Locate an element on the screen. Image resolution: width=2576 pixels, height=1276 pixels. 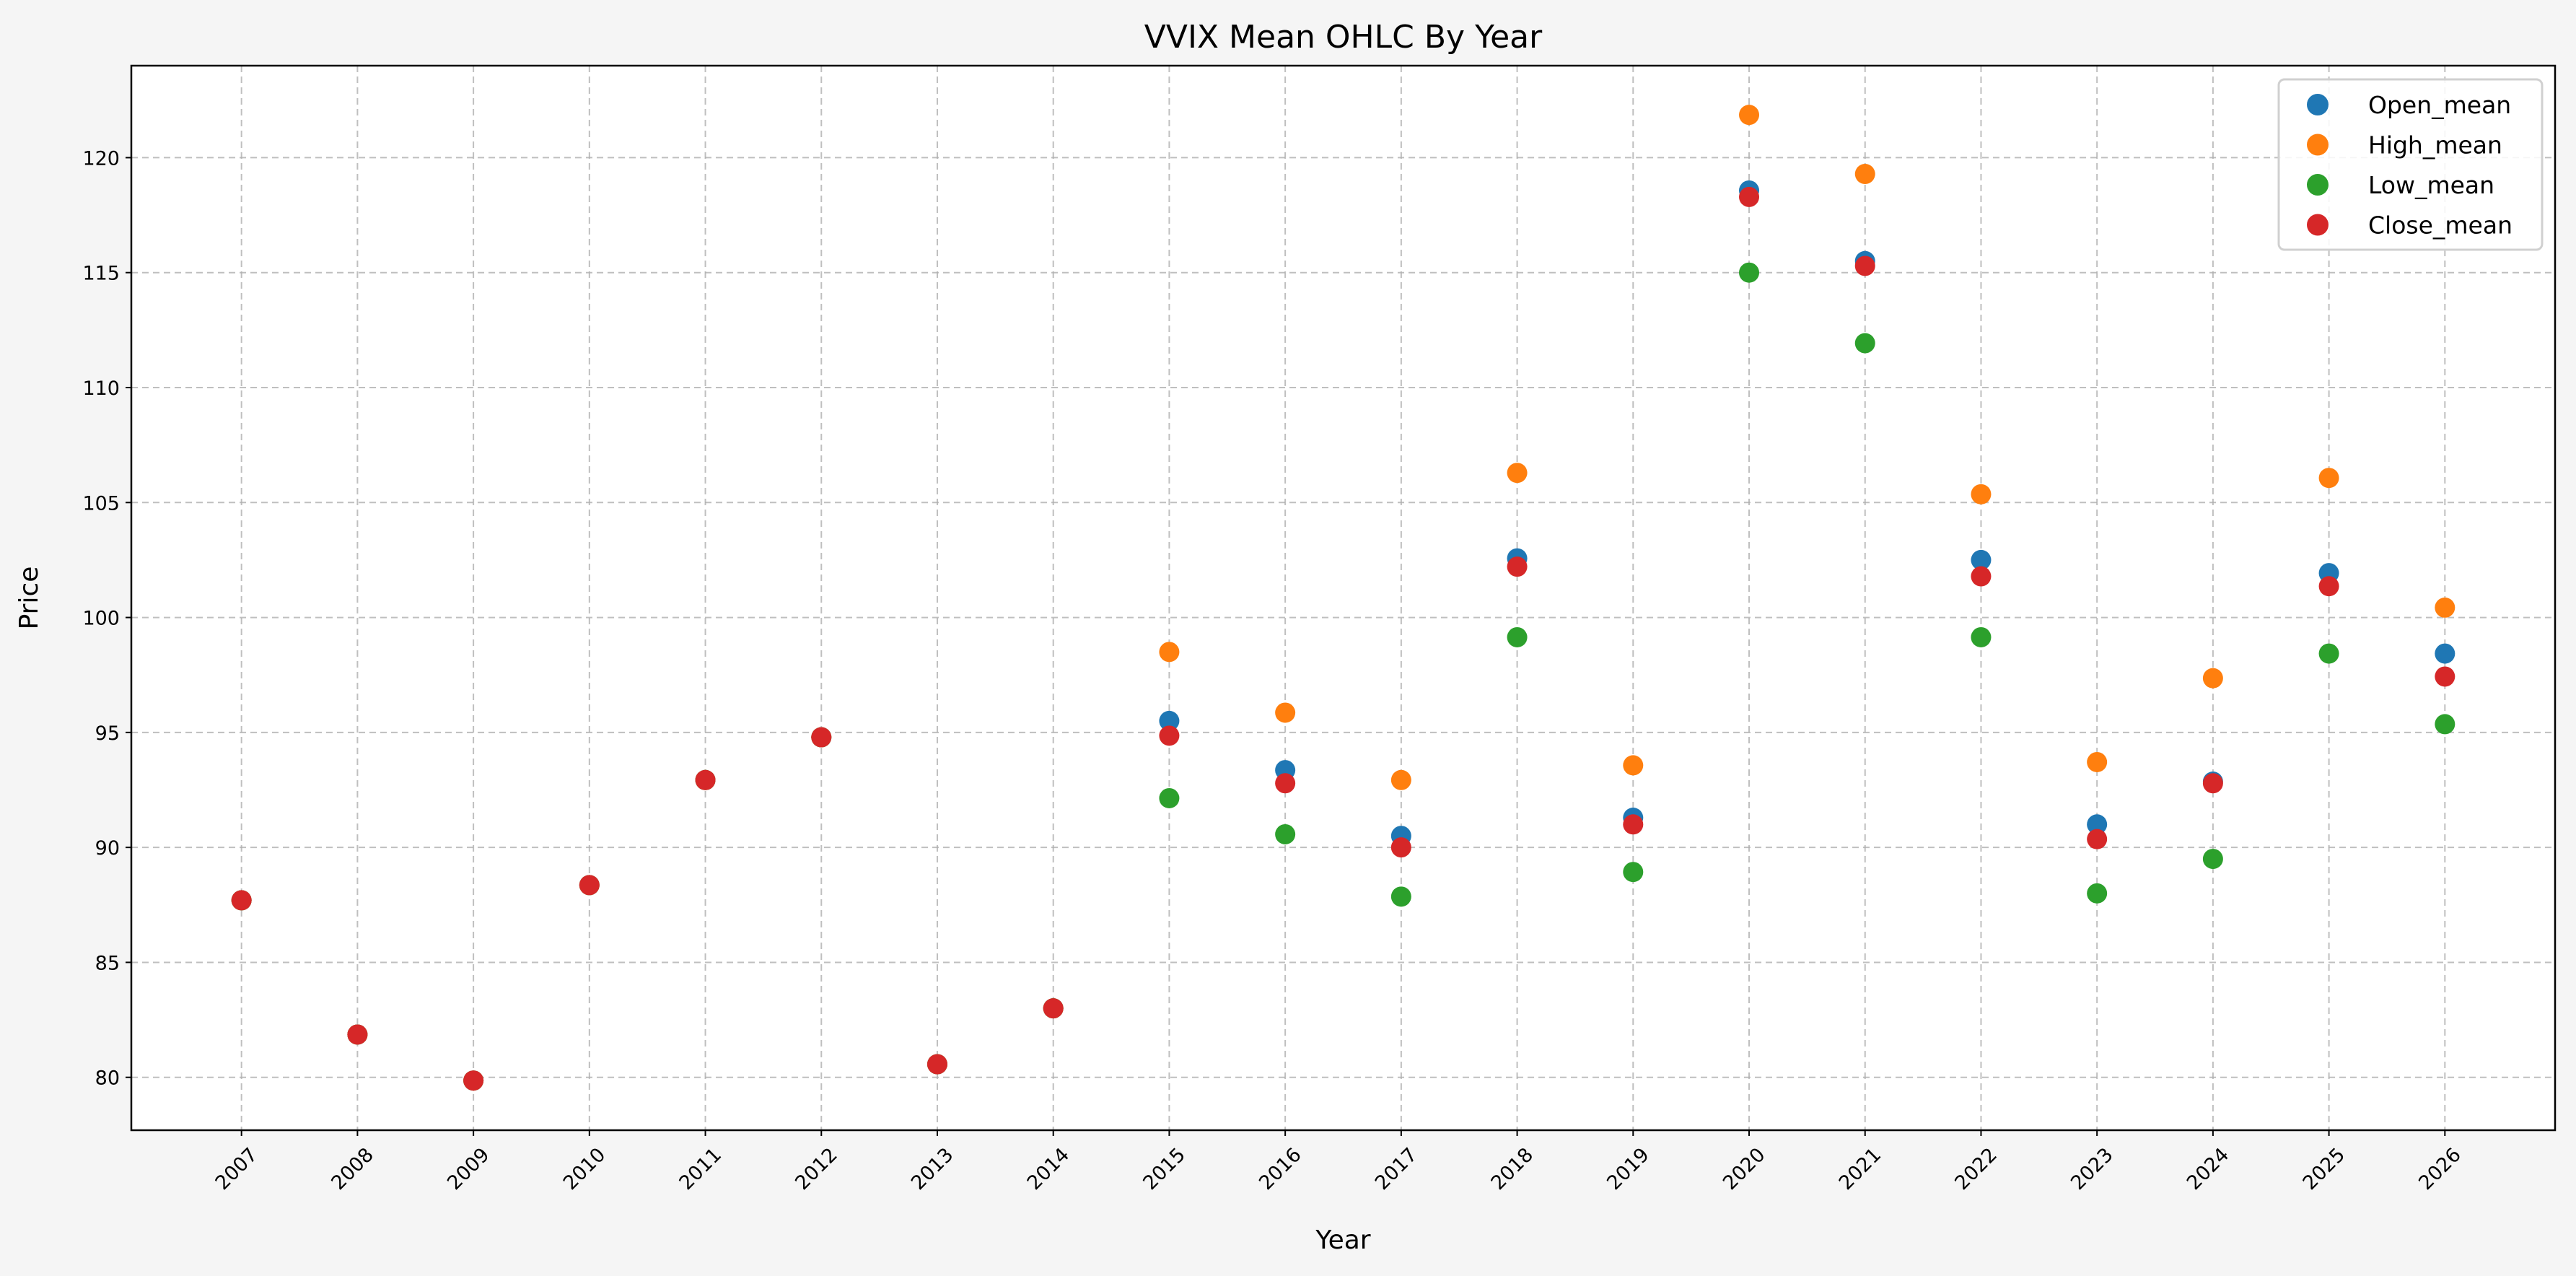
legend-label: Open_mean is located at coordinates (2439, 105).